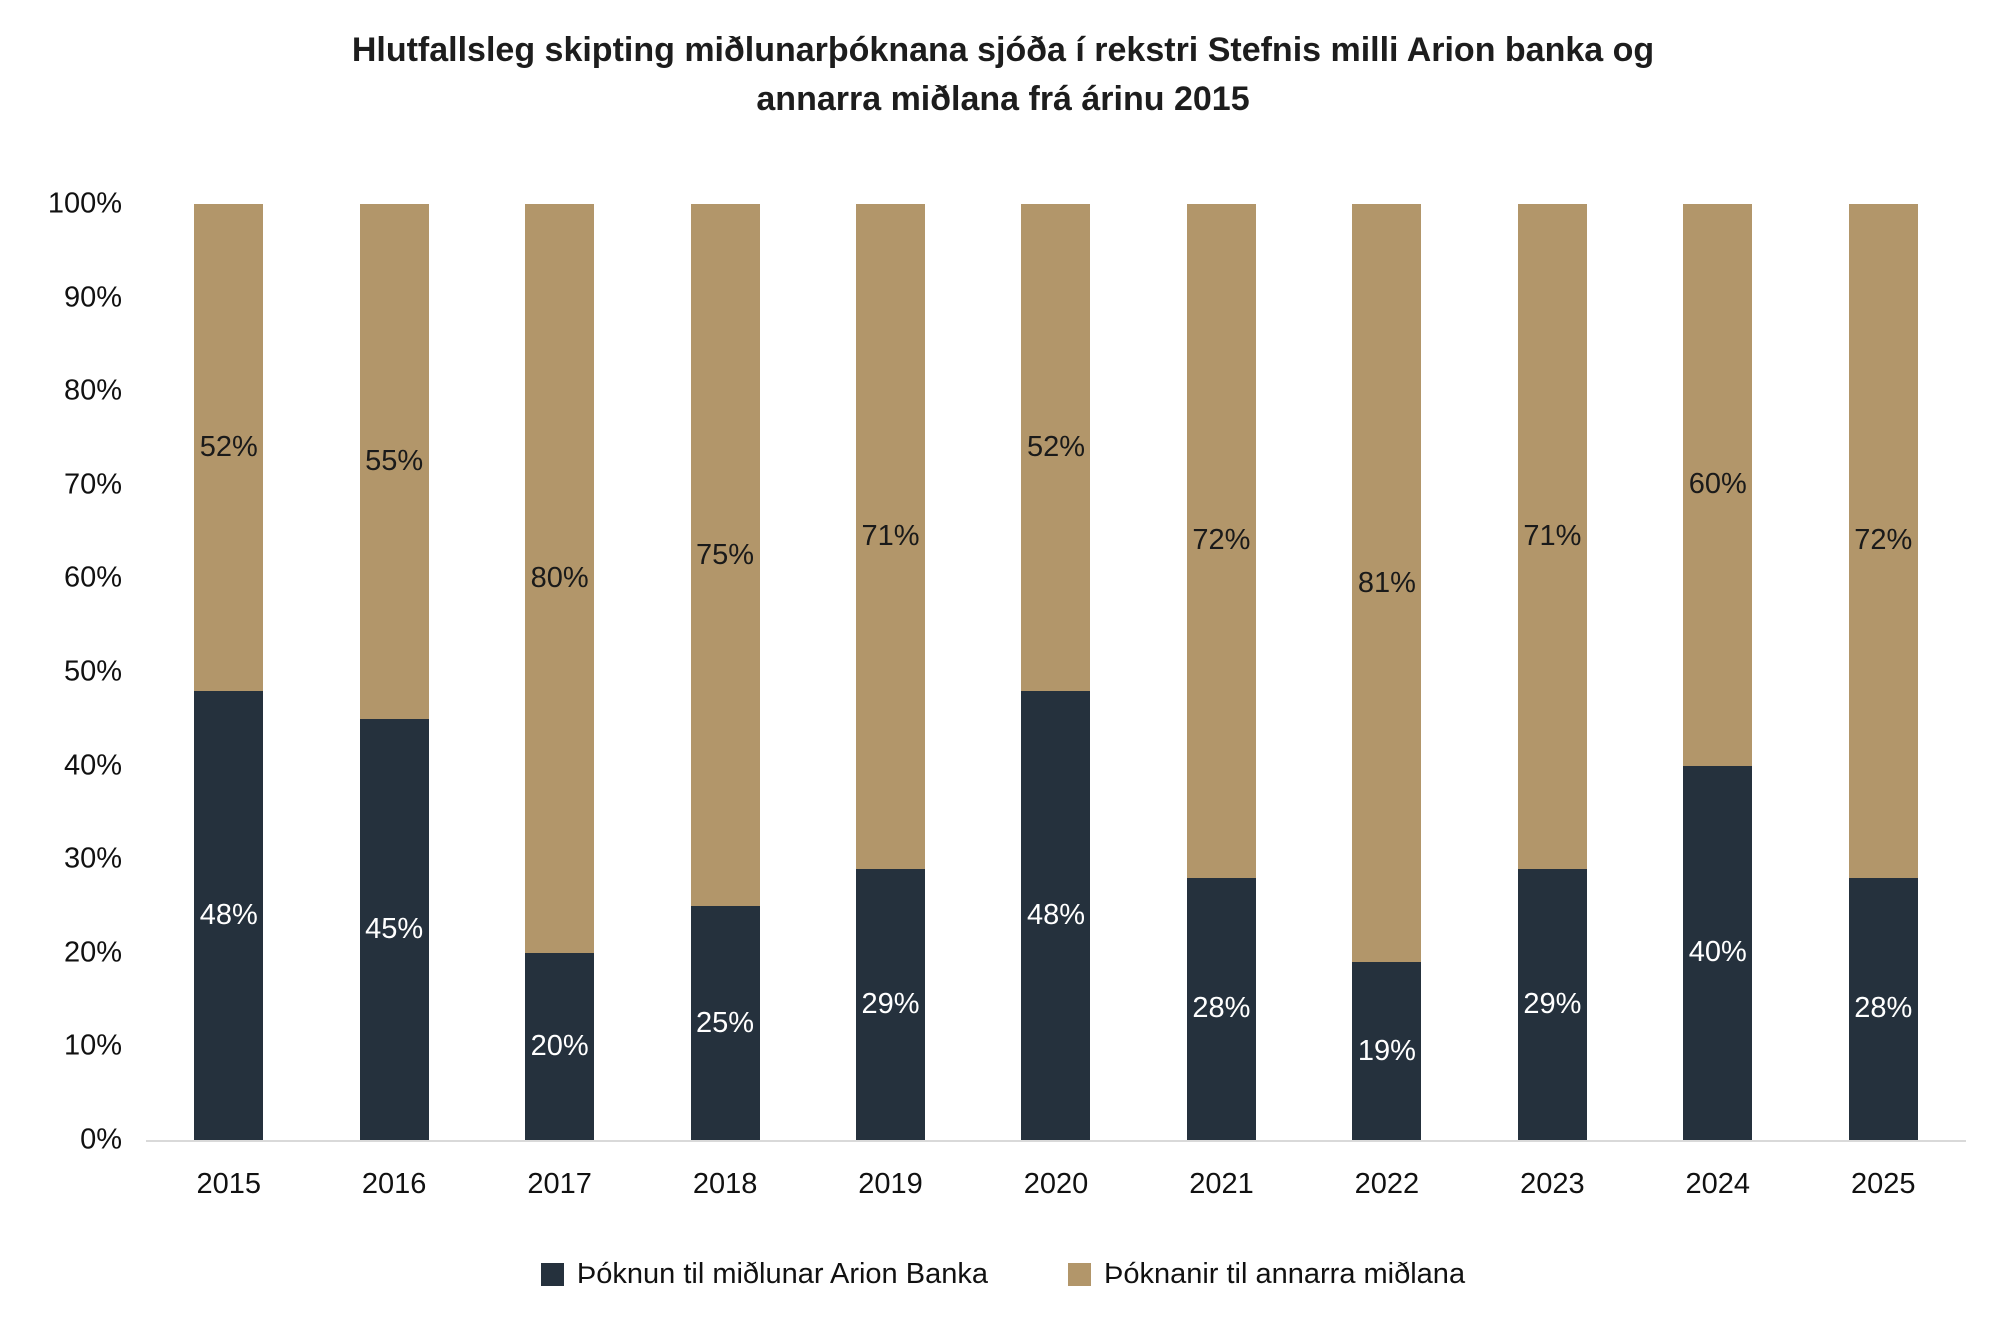  I want to click on x-tick-label: 2025, so click(1883, 1184).